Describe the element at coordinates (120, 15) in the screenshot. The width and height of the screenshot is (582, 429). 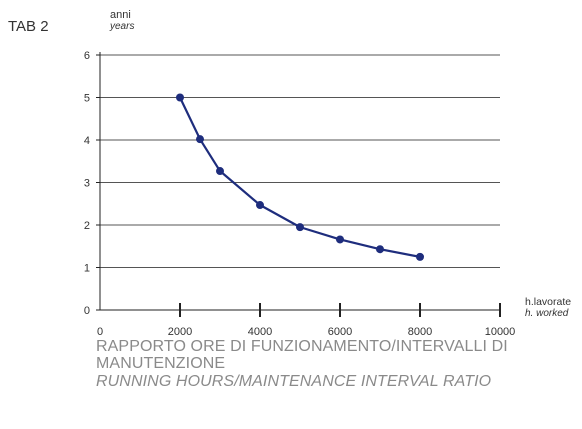
I see `y-axis-label: anni` at that location.